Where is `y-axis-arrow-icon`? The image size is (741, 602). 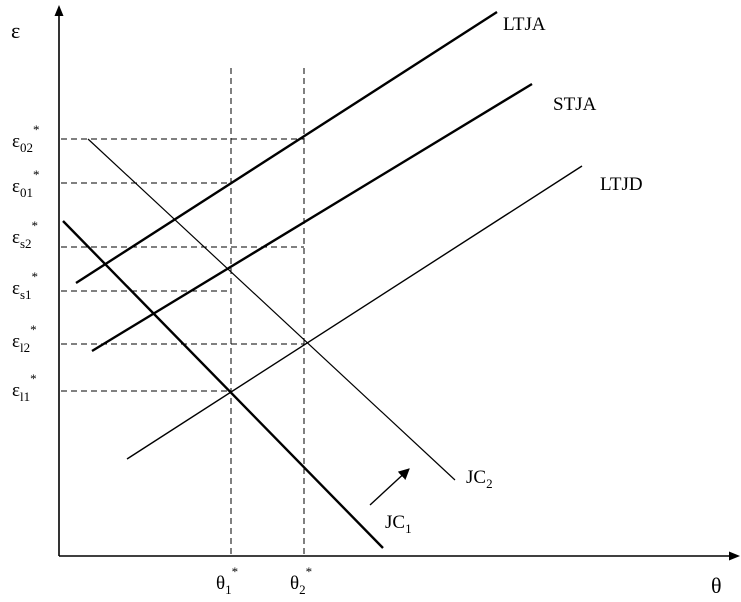 y-axis-arrow-icon is located at coordinates (59, 10).